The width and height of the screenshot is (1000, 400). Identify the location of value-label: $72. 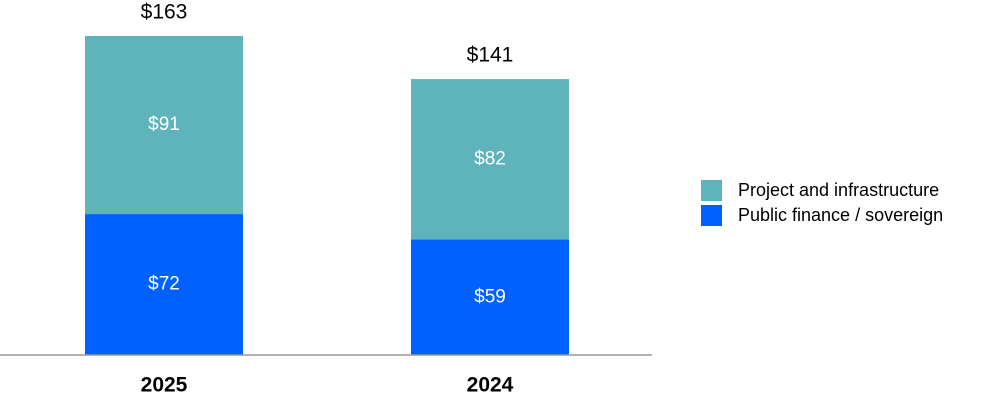
(164, 284).